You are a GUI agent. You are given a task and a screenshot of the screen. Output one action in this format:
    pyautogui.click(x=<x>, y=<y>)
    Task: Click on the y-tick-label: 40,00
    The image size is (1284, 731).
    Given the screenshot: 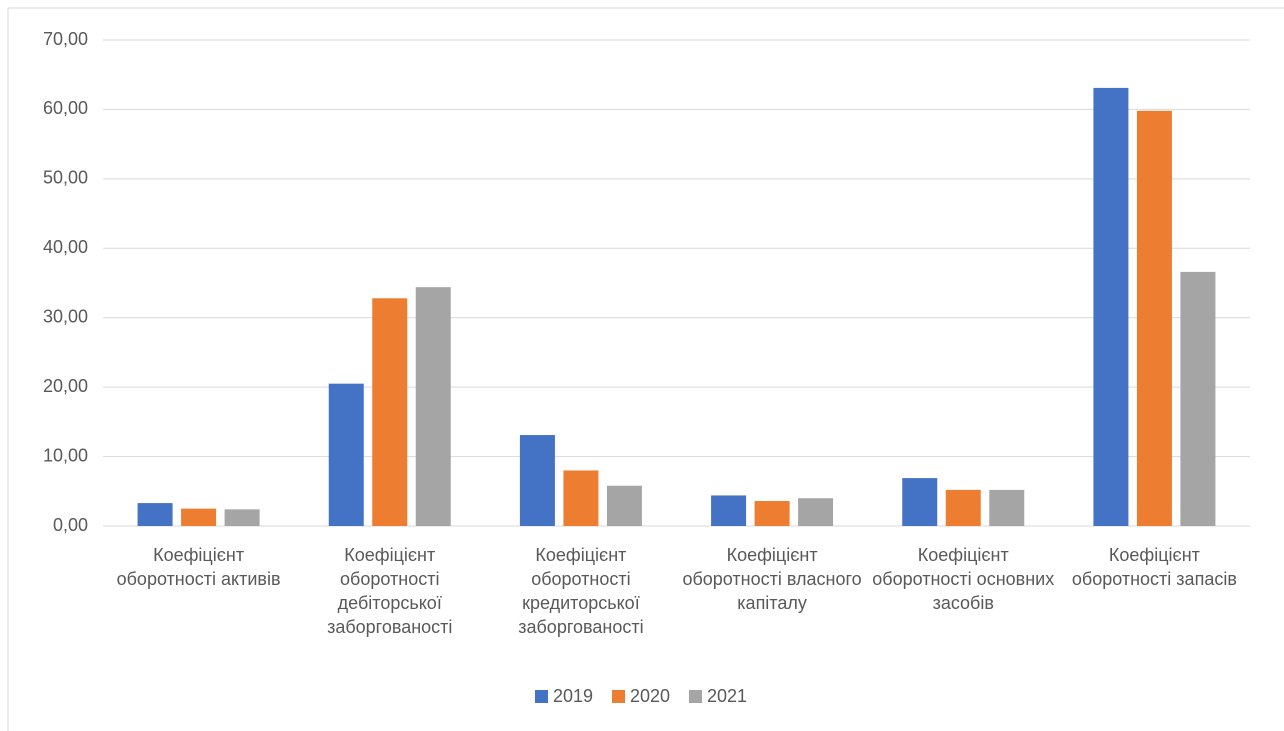 What is the action you would take?
    pyautogui.click(x=65, y=247)
    